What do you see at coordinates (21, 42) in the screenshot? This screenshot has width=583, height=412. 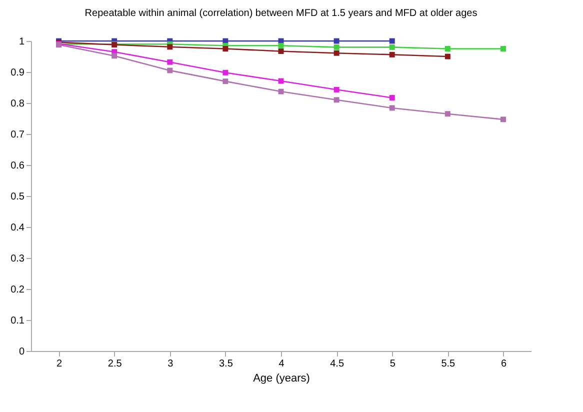 I see `y-tick-label: 1` at bounding box center [21, 42].